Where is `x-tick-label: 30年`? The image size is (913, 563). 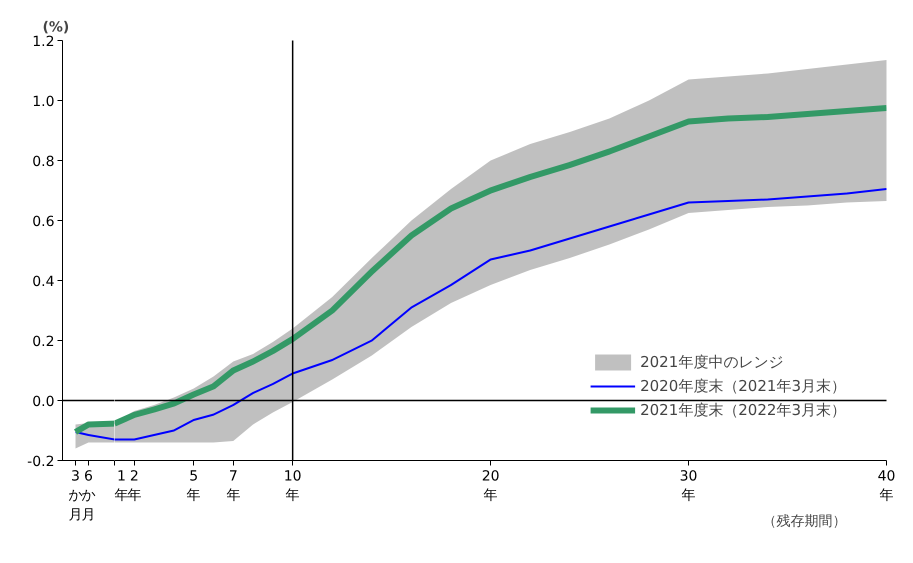
x-tick-label: 30年 is located at coordinates (689, 486).